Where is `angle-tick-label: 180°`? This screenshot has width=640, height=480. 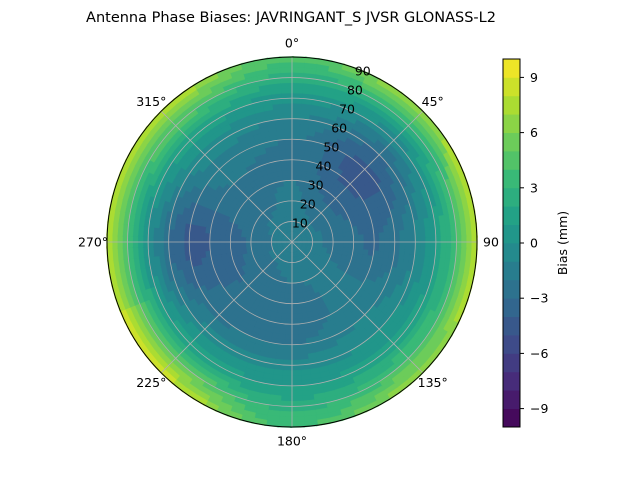 angle-tick-label: 180° is located at coordinates (292, 441).